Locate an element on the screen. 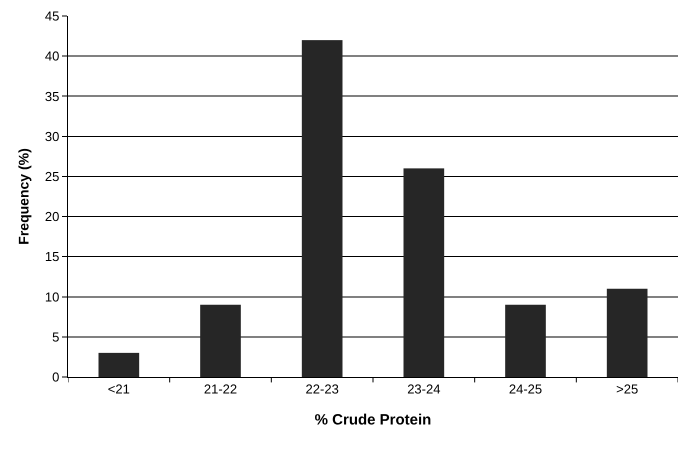 The width and height of the screenshot is (682, 451). y-tick-label: 45 is located at coordinates (52, 16).